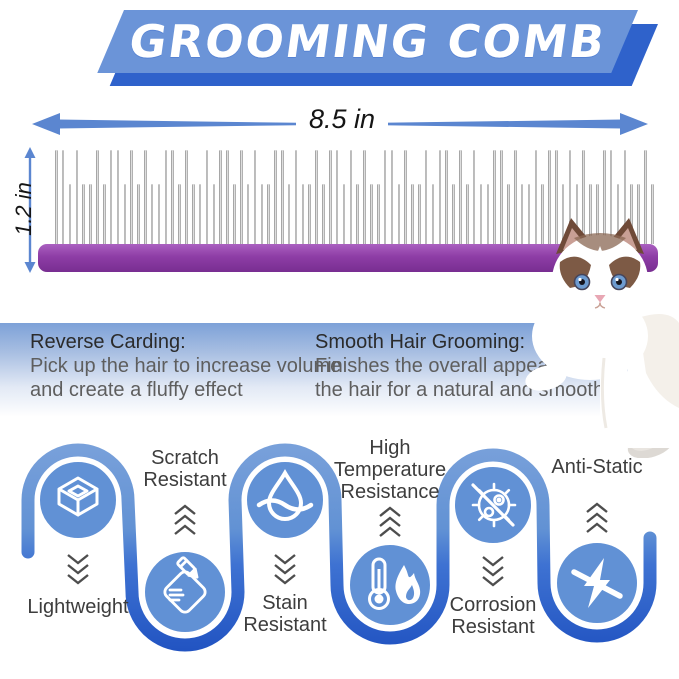 The image size is (679, 679). What do you see at coordinates (285, 500) in the screenshot?
I see `water-drop-icon` at bounding box center [285, 500].